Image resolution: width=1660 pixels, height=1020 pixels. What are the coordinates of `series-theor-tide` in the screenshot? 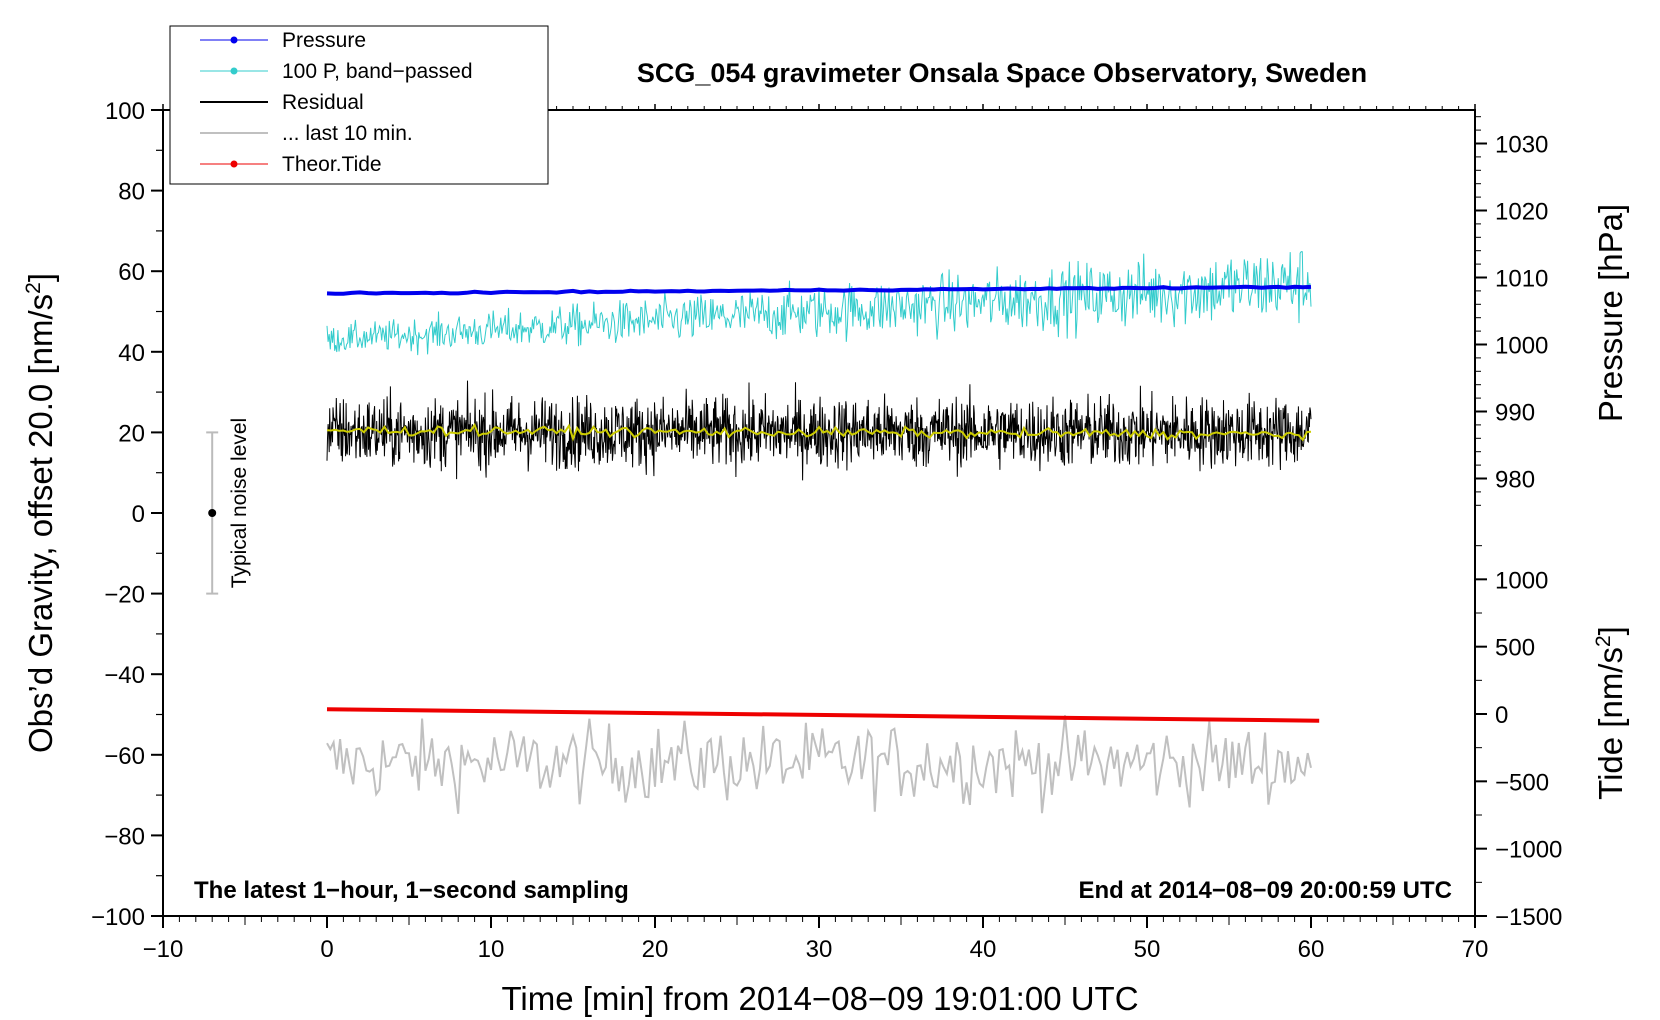 It's located at (823, 715).